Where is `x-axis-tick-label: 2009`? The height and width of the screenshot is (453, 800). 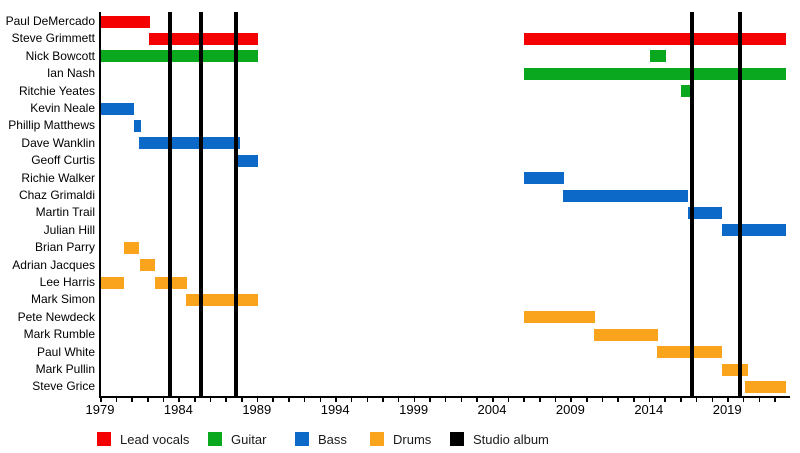
x-axis-tick-label: 2009 is located at coordinates (570, 409).